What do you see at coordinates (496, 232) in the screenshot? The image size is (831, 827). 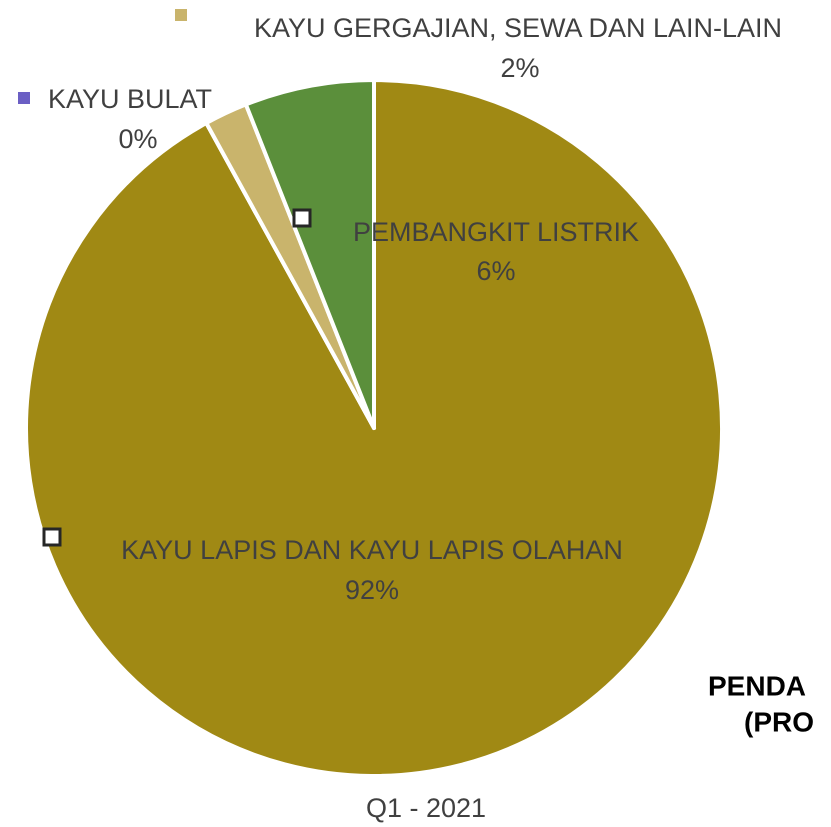 I see `category-label: PEMBANGKIT LISTRIK` at bounding box center [496, 232].